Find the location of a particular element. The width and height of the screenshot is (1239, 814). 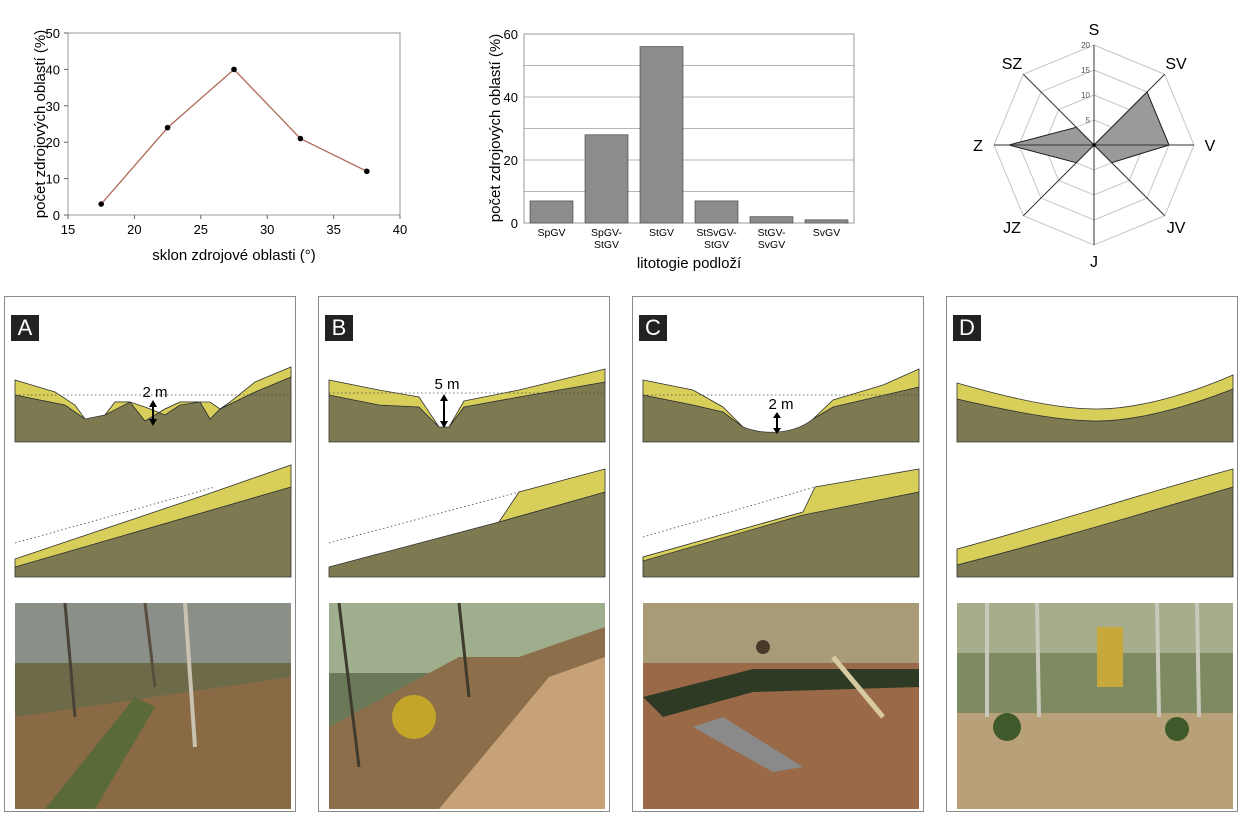

slope-x-axis-label: sklon zdrojové oblasti (°) is located at coordinates (234, 255).